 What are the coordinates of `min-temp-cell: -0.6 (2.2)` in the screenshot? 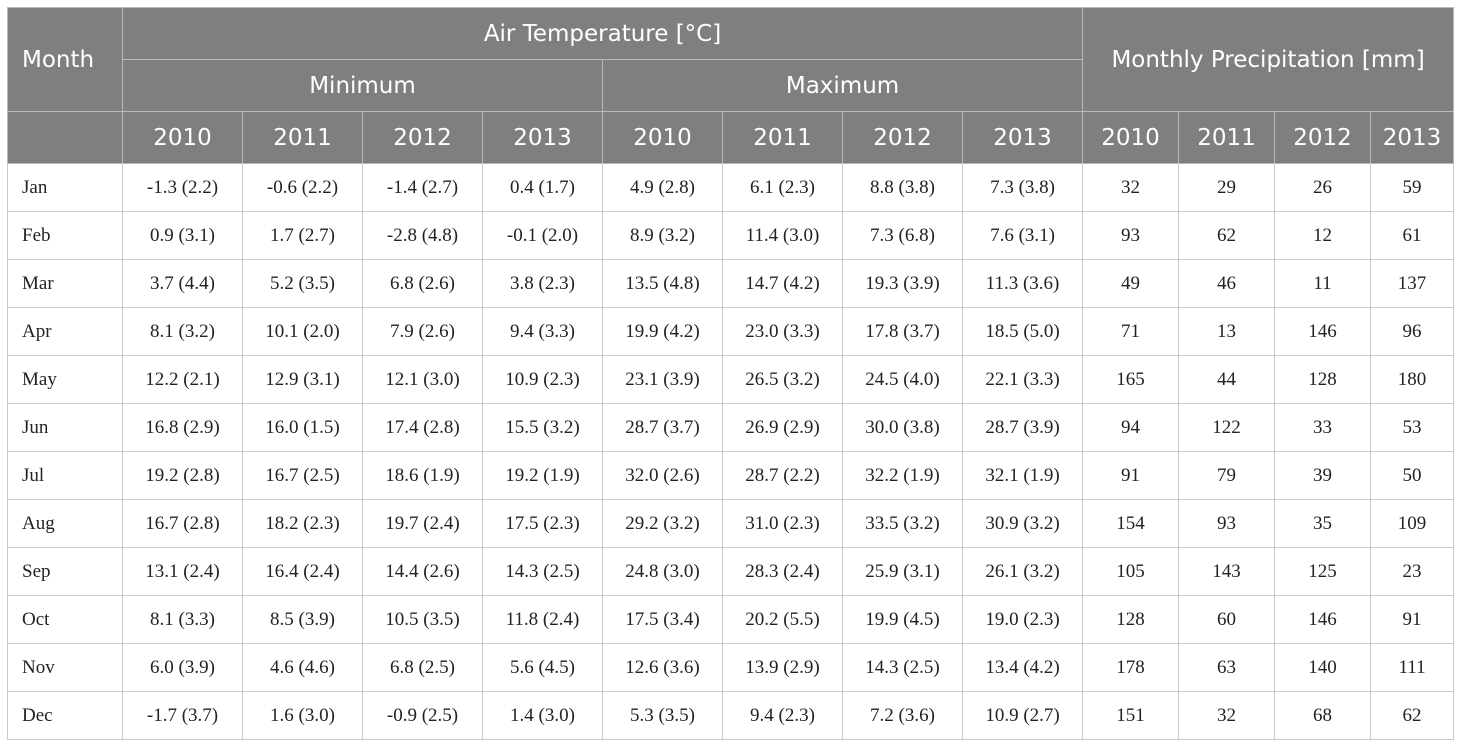 It's located at (302, 187).